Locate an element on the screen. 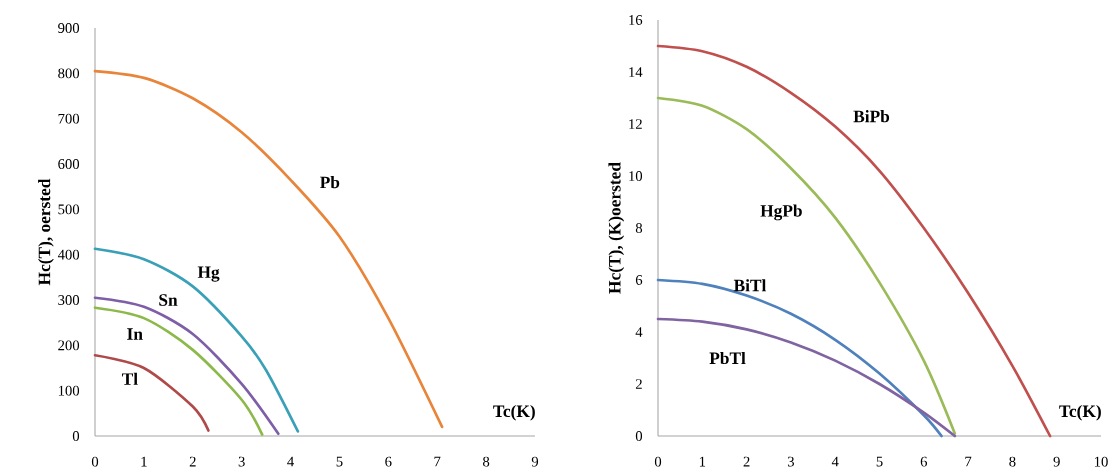  series-label: HgPb is located at coordinates (781, 212).